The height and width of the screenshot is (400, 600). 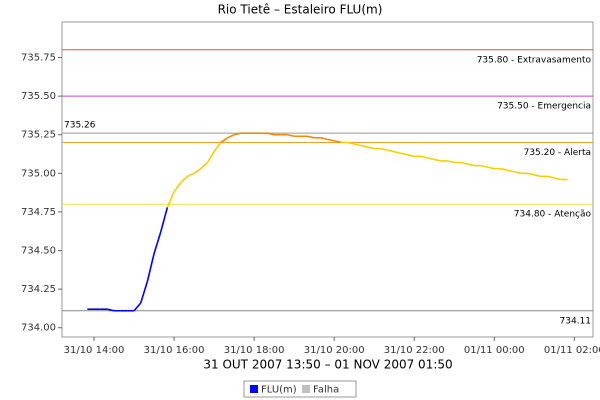 I want to click on threshold-label: 735.80 - Extravasamento, so click(x=534, y=60).